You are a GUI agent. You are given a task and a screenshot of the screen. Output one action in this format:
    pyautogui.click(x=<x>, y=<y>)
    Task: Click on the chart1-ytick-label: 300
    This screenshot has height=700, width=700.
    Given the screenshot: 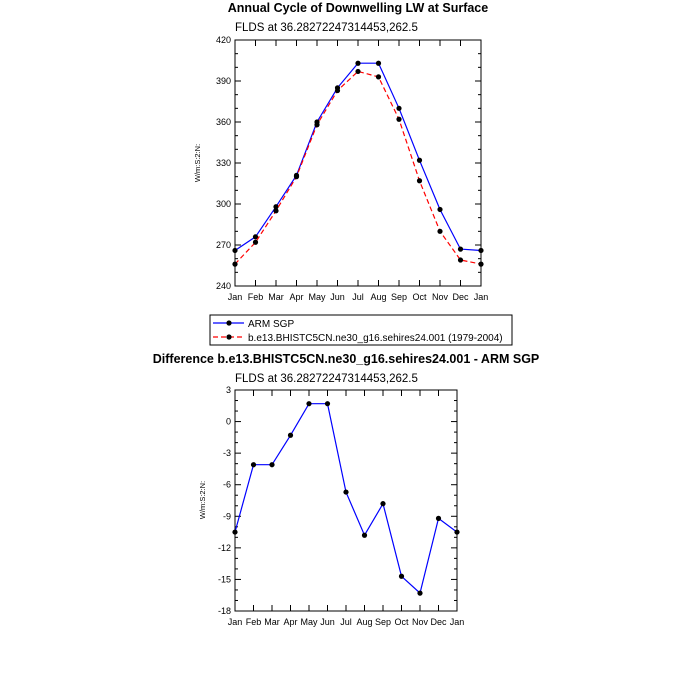 What is the action you would take?
    pyautogui.click(x=223, y=204)
    